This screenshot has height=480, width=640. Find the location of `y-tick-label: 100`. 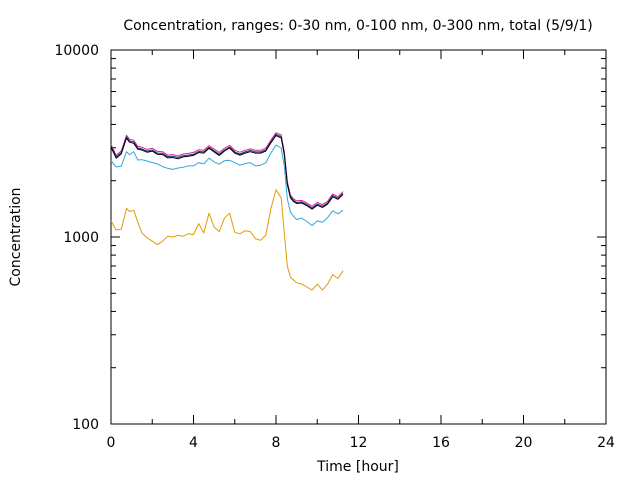

y-tick-label: 100 is located at coordinates (85, 425).